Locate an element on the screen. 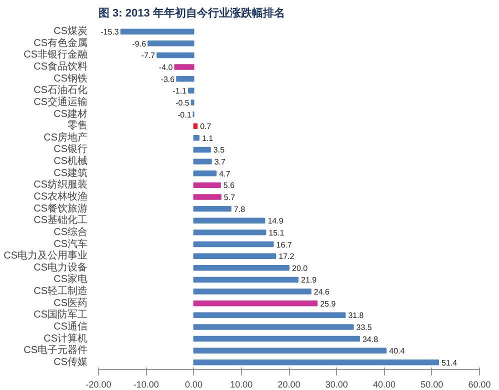 The height and width of the screenshot is (390, 499). data-label: -1.1 is located at coordinates (180, 91).